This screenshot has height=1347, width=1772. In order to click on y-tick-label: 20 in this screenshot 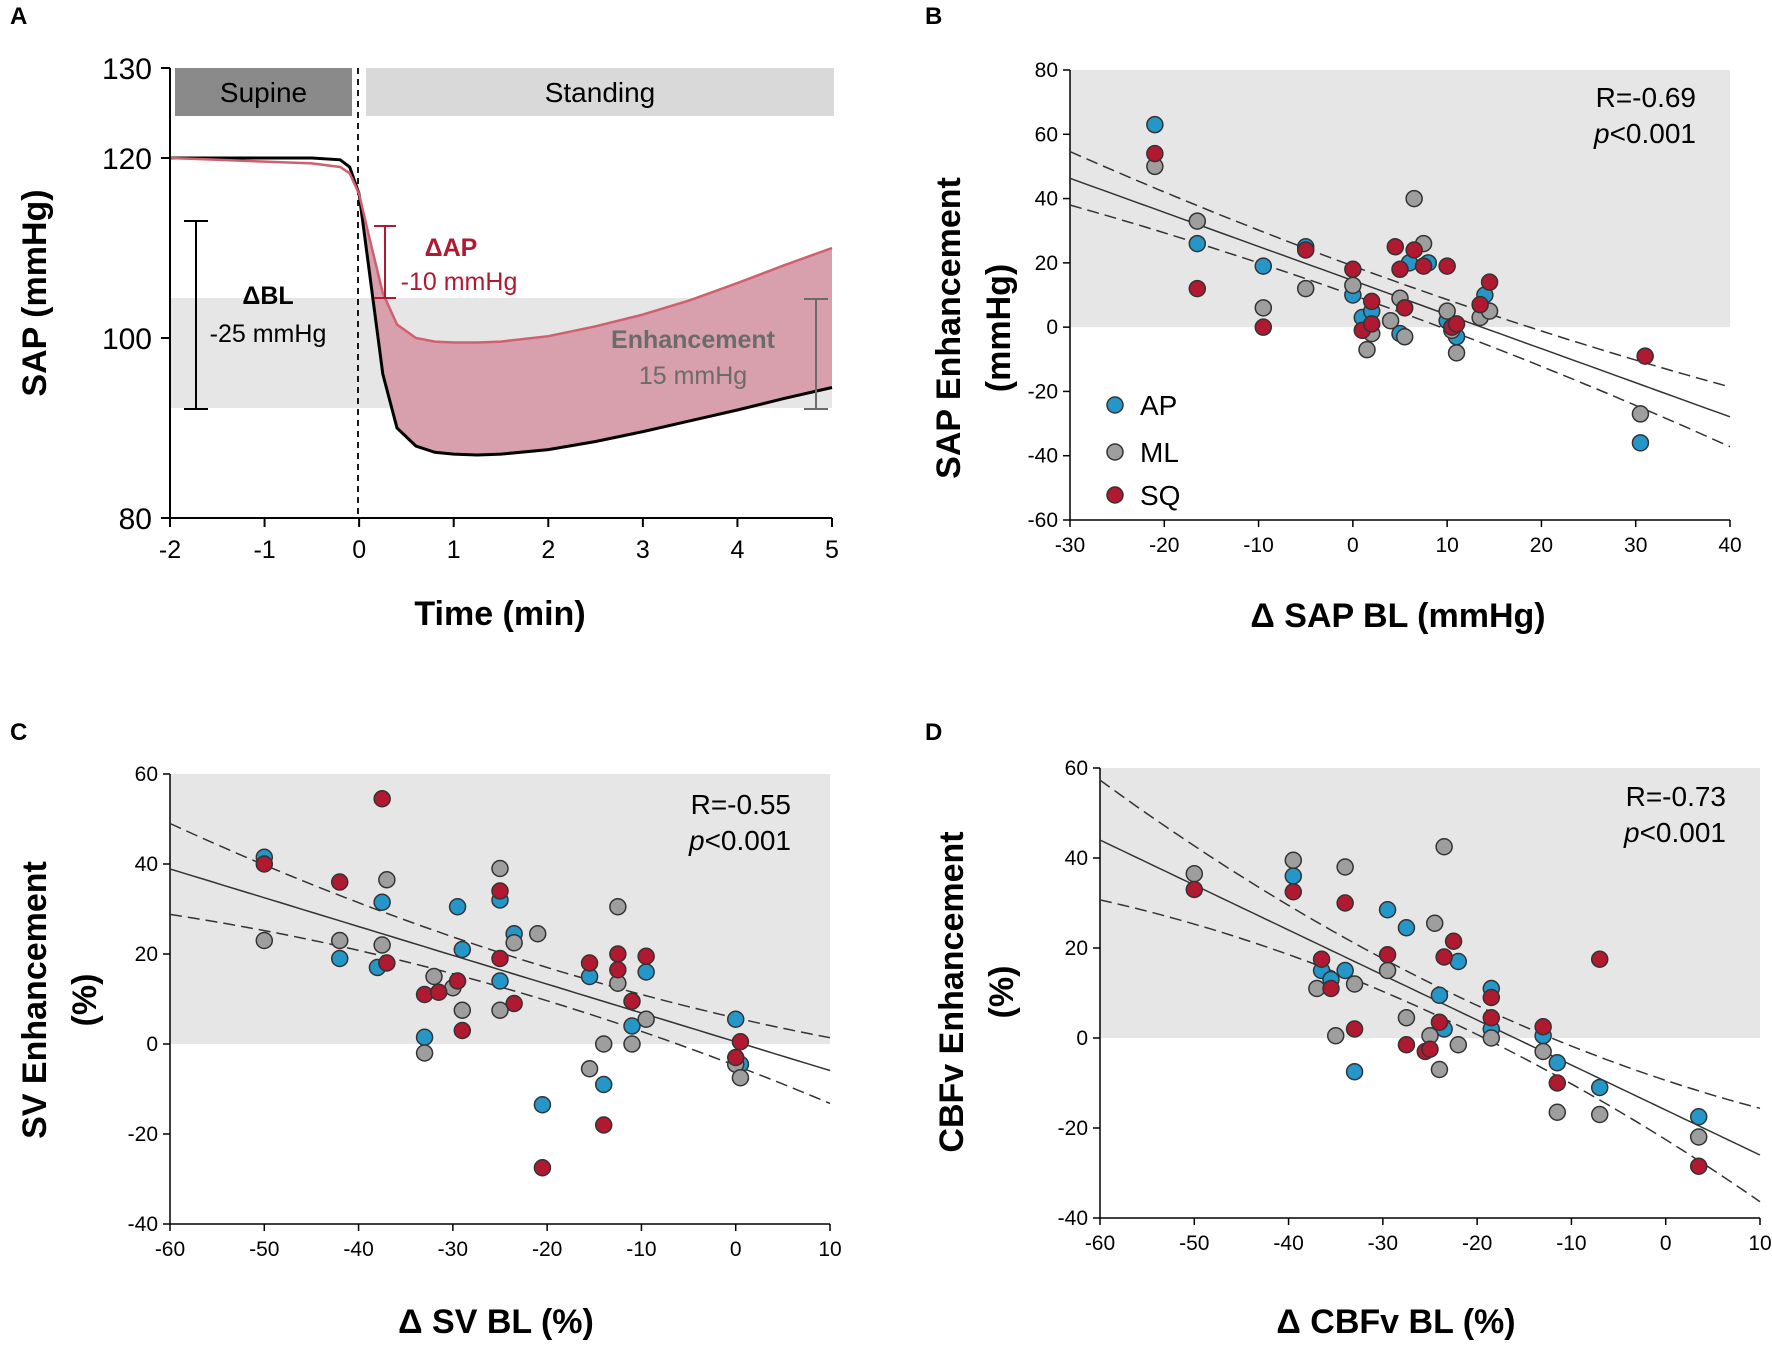, I will do `click(1076, 948)`.